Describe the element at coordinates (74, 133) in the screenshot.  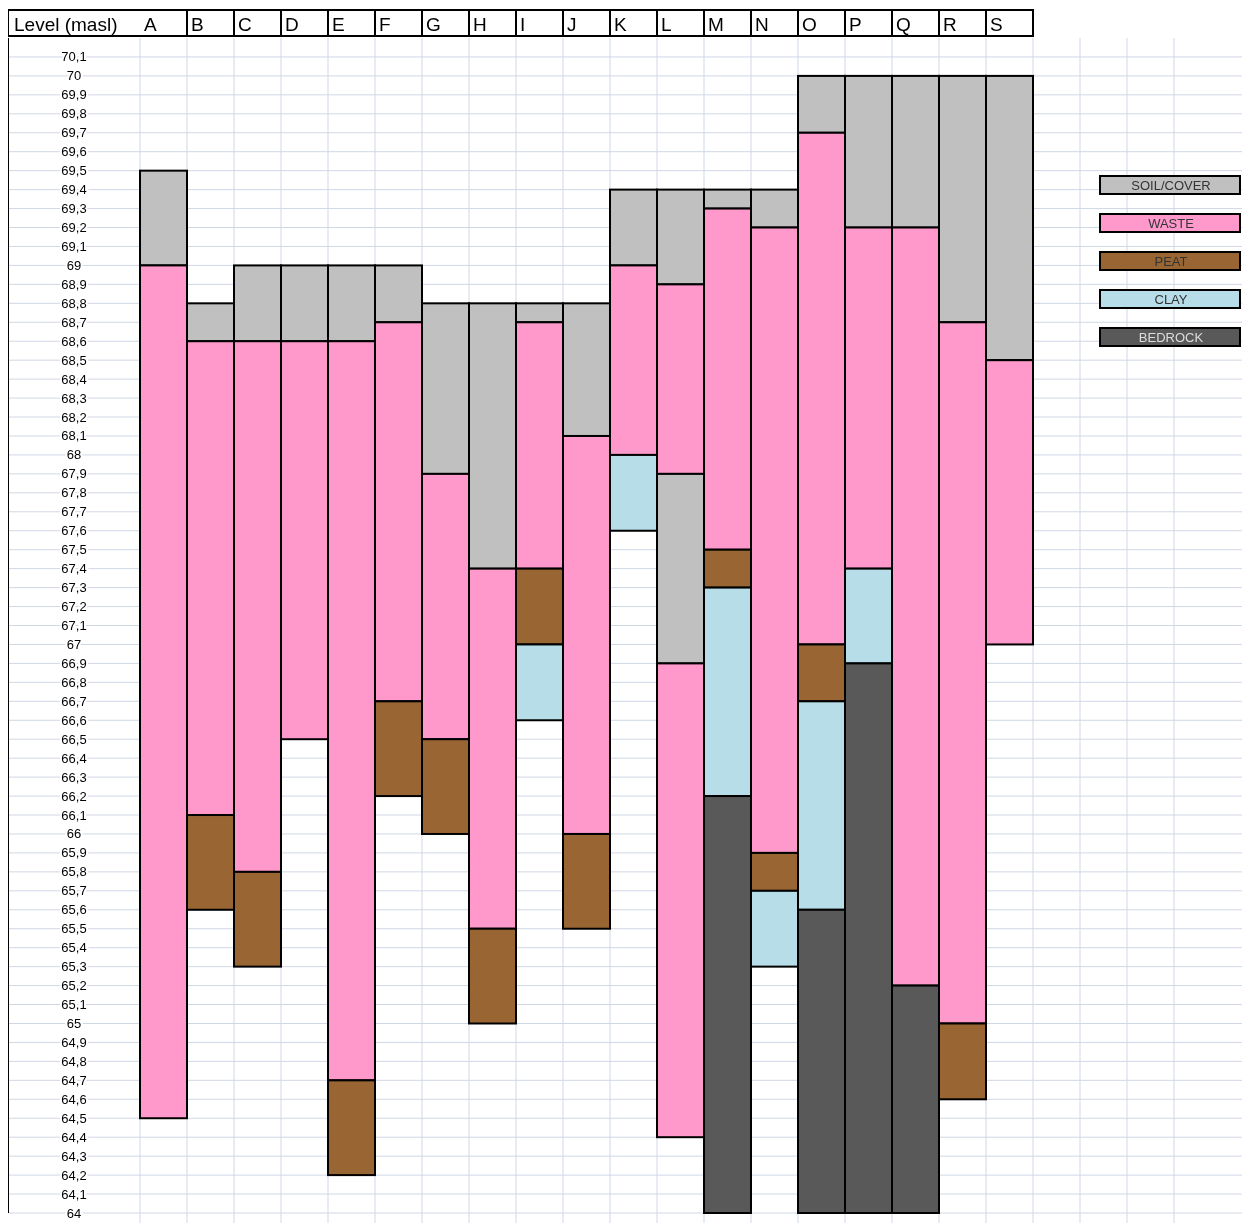
I see `y-tick-label: 69,7` at that location.